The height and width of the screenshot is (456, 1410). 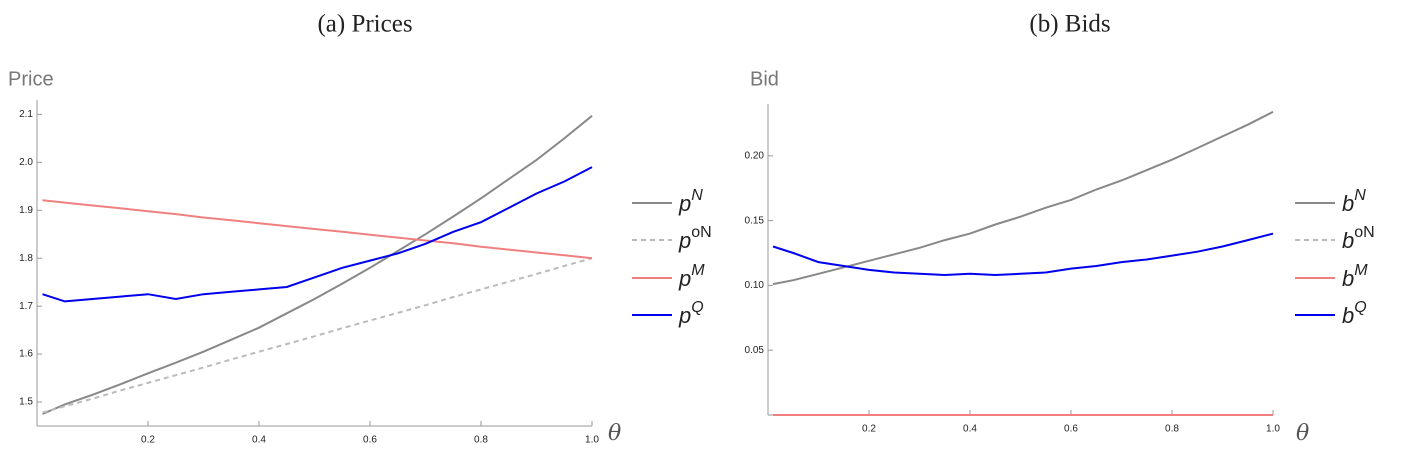 I want to click on chart-title: (a) Prices, so click(x=364, y=24).